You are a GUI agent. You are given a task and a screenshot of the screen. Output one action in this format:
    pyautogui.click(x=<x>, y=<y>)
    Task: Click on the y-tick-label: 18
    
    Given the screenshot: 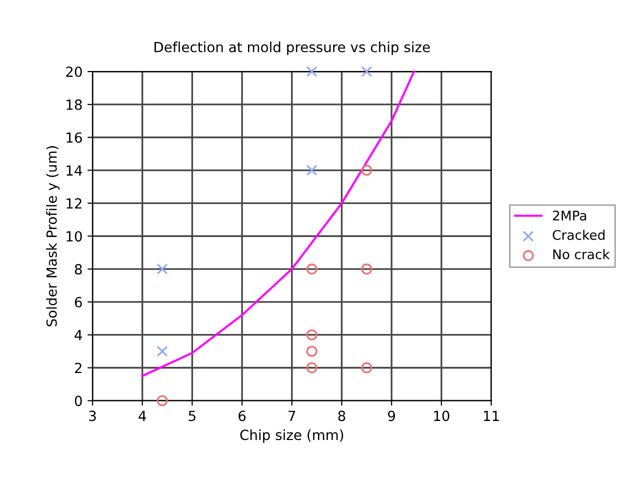 What is the action you would take?
    pyautogui.click(x=74, y=104)
    